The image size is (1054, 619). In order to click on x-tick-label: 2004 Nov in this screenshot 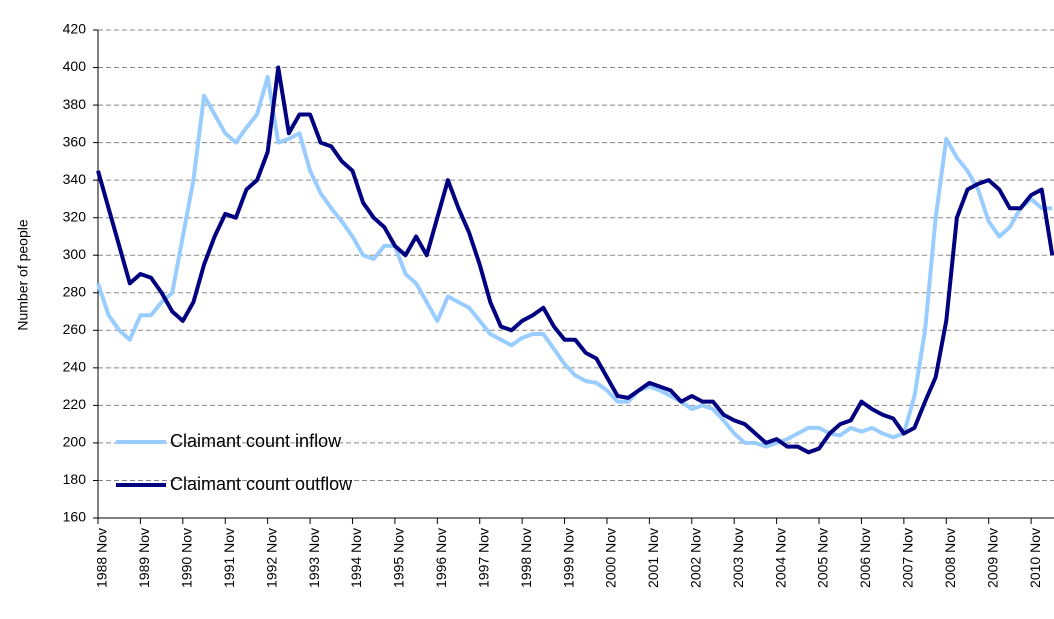, I will do `click(780, 558)`.